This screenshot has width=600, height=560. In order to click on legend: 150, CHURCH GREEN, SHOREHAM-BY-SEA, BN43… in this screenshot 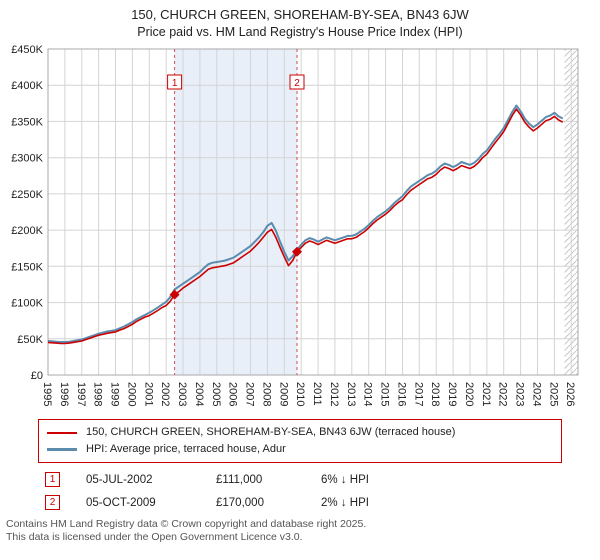, I will do `click(300, 441)`.